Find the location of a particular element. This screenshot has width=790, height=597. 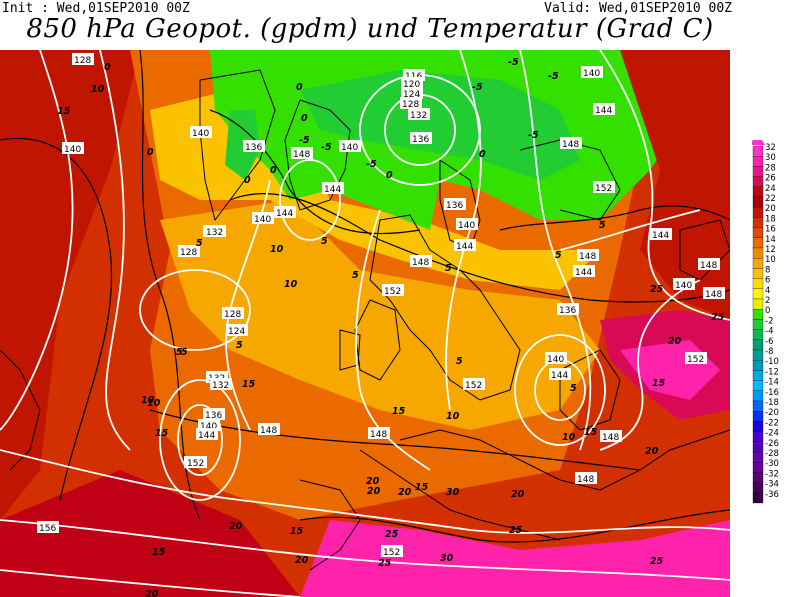

colorbar-tick-label: -16 is located at coordinates (772, 393).